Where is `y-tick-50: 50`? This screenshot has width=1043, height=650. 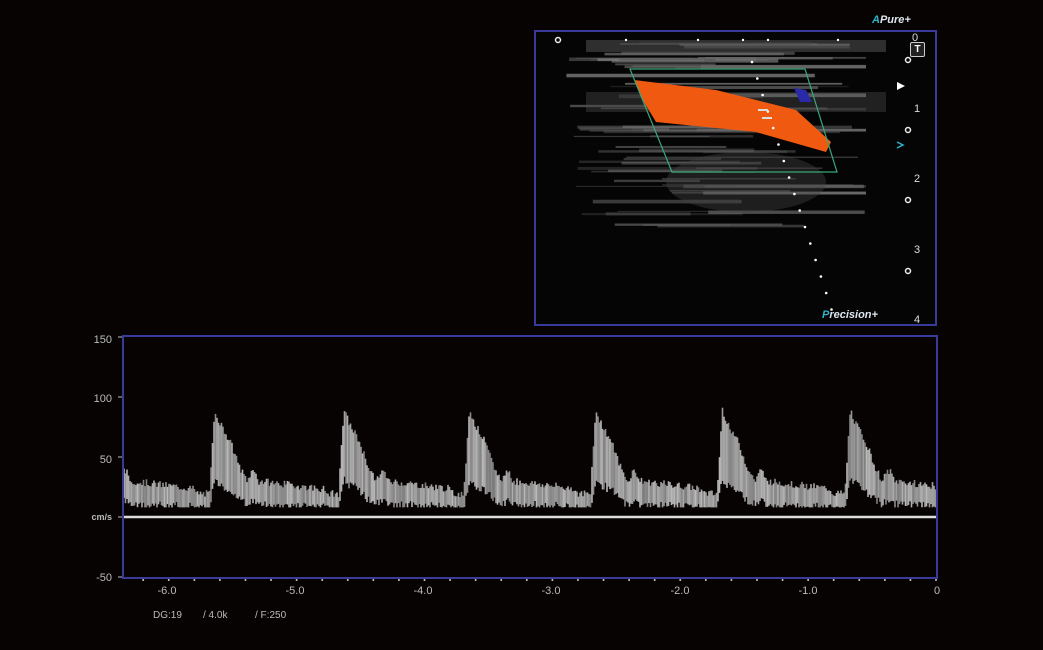 y-tick-50: 50 is located at coordinates (105, 460).